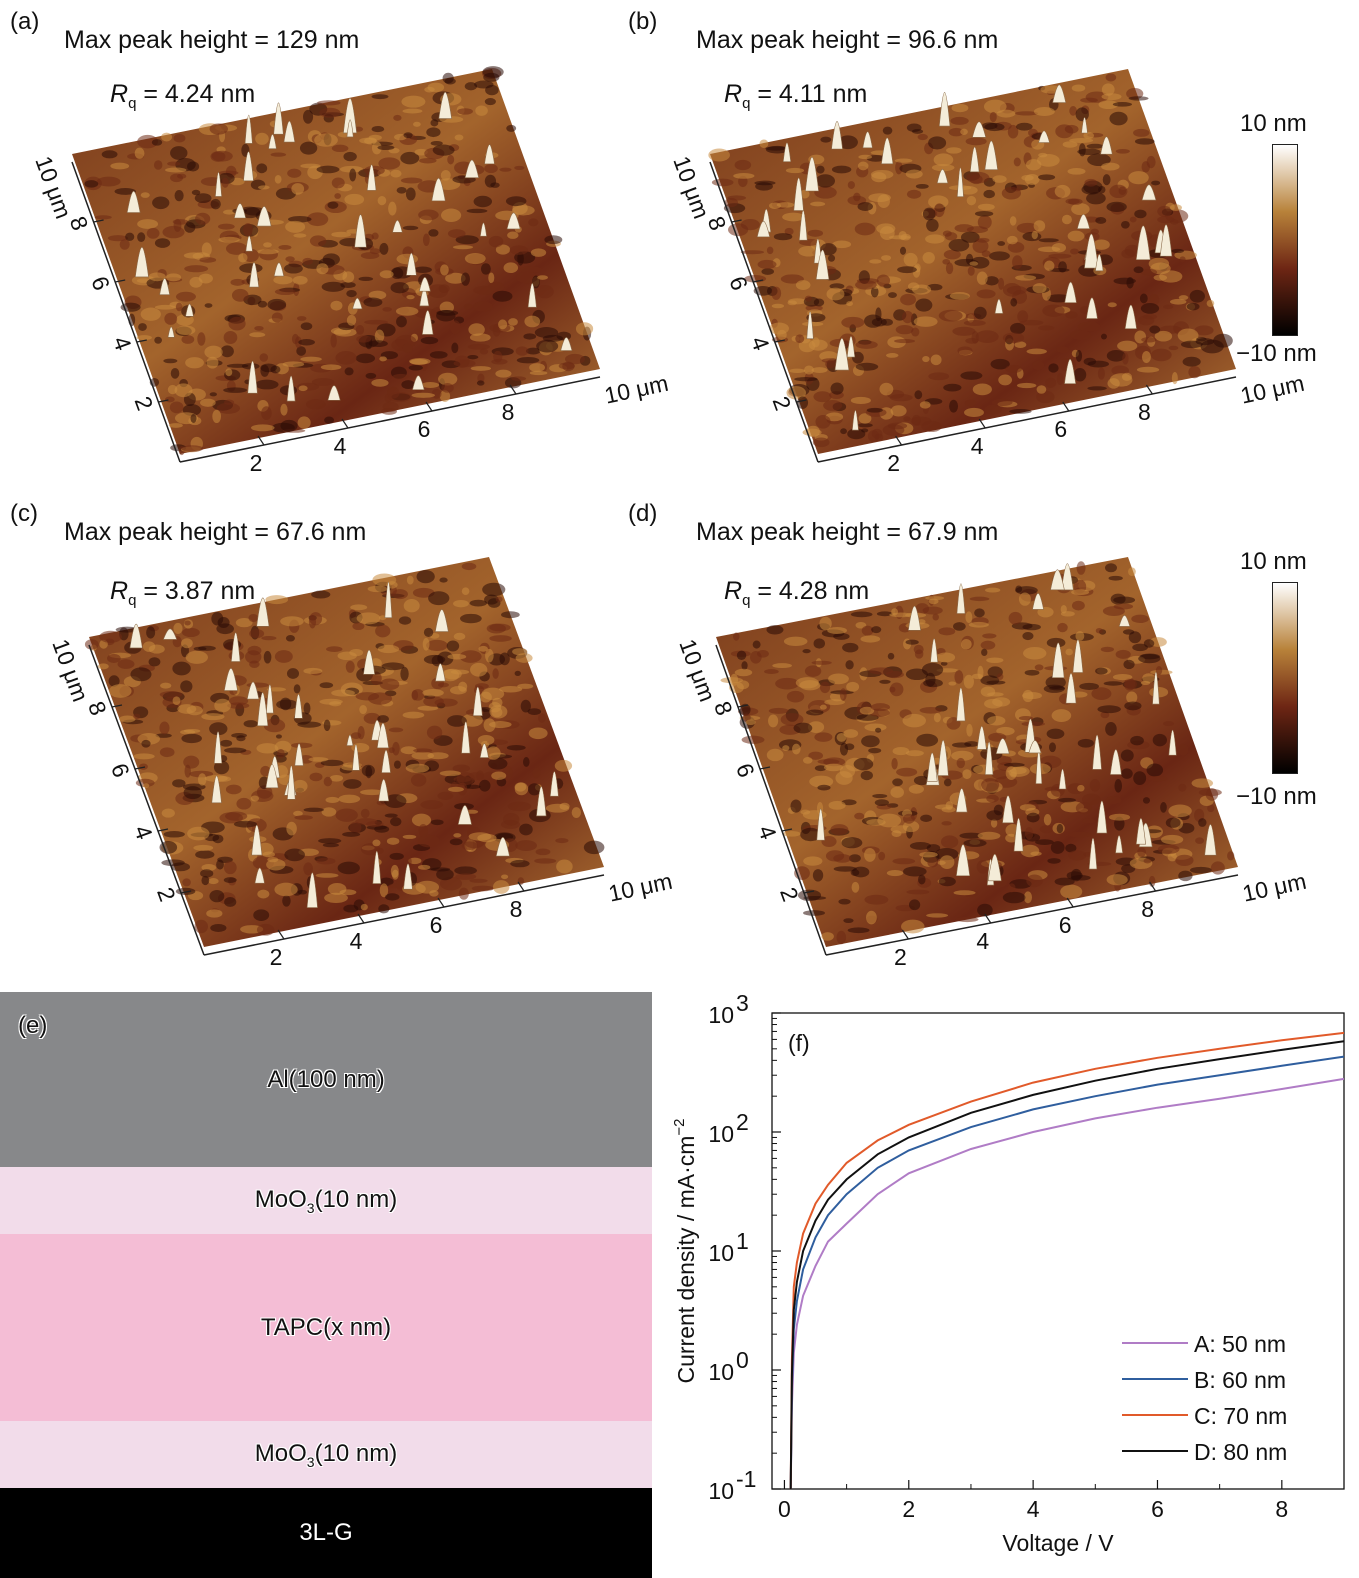 The height and width of the screenshot is (1578, 1359). Describe the element at coordinates (679, 1126) in the screenshot. I see `y-axis-label-sup: −2` at that location.